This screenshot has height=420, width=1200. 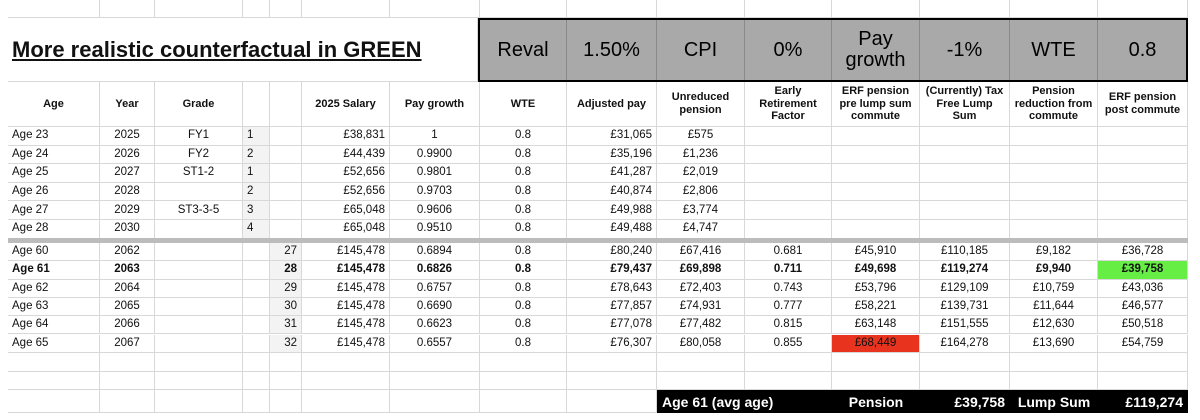 I want to click on cell: £49,488, so click(x=612, y=229).